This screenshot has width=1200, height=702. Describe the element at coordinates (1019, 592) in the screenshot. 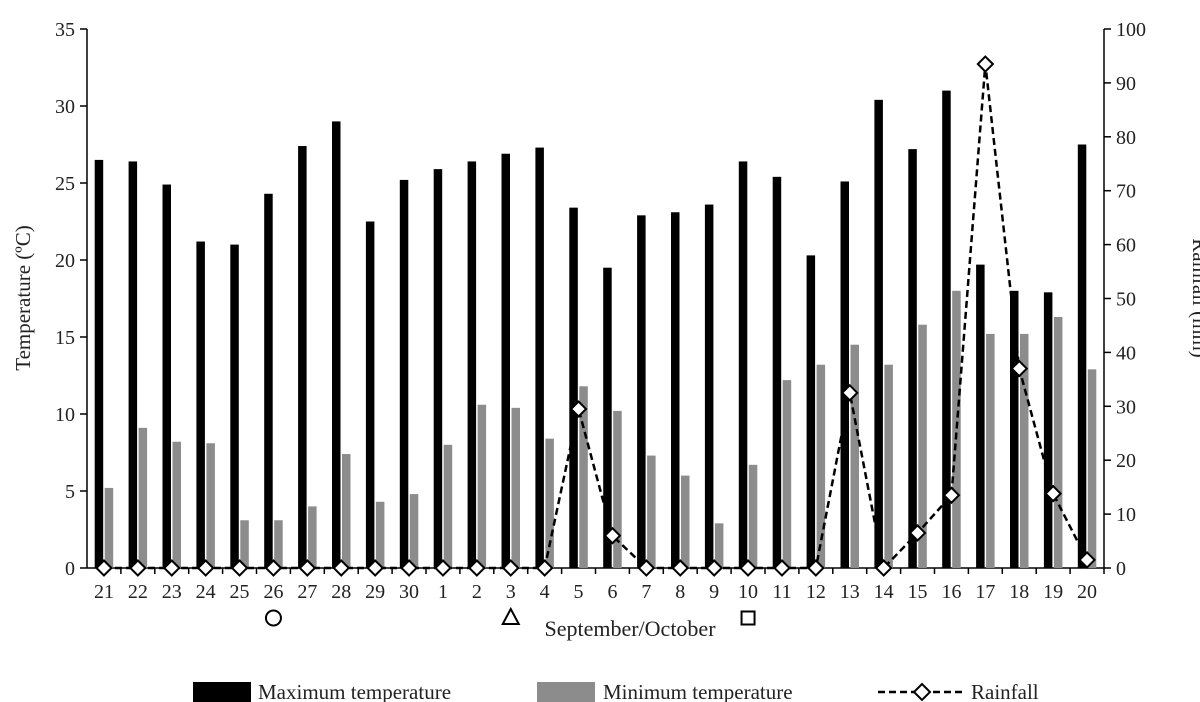

I see `x-tick-label: 18` at that location.